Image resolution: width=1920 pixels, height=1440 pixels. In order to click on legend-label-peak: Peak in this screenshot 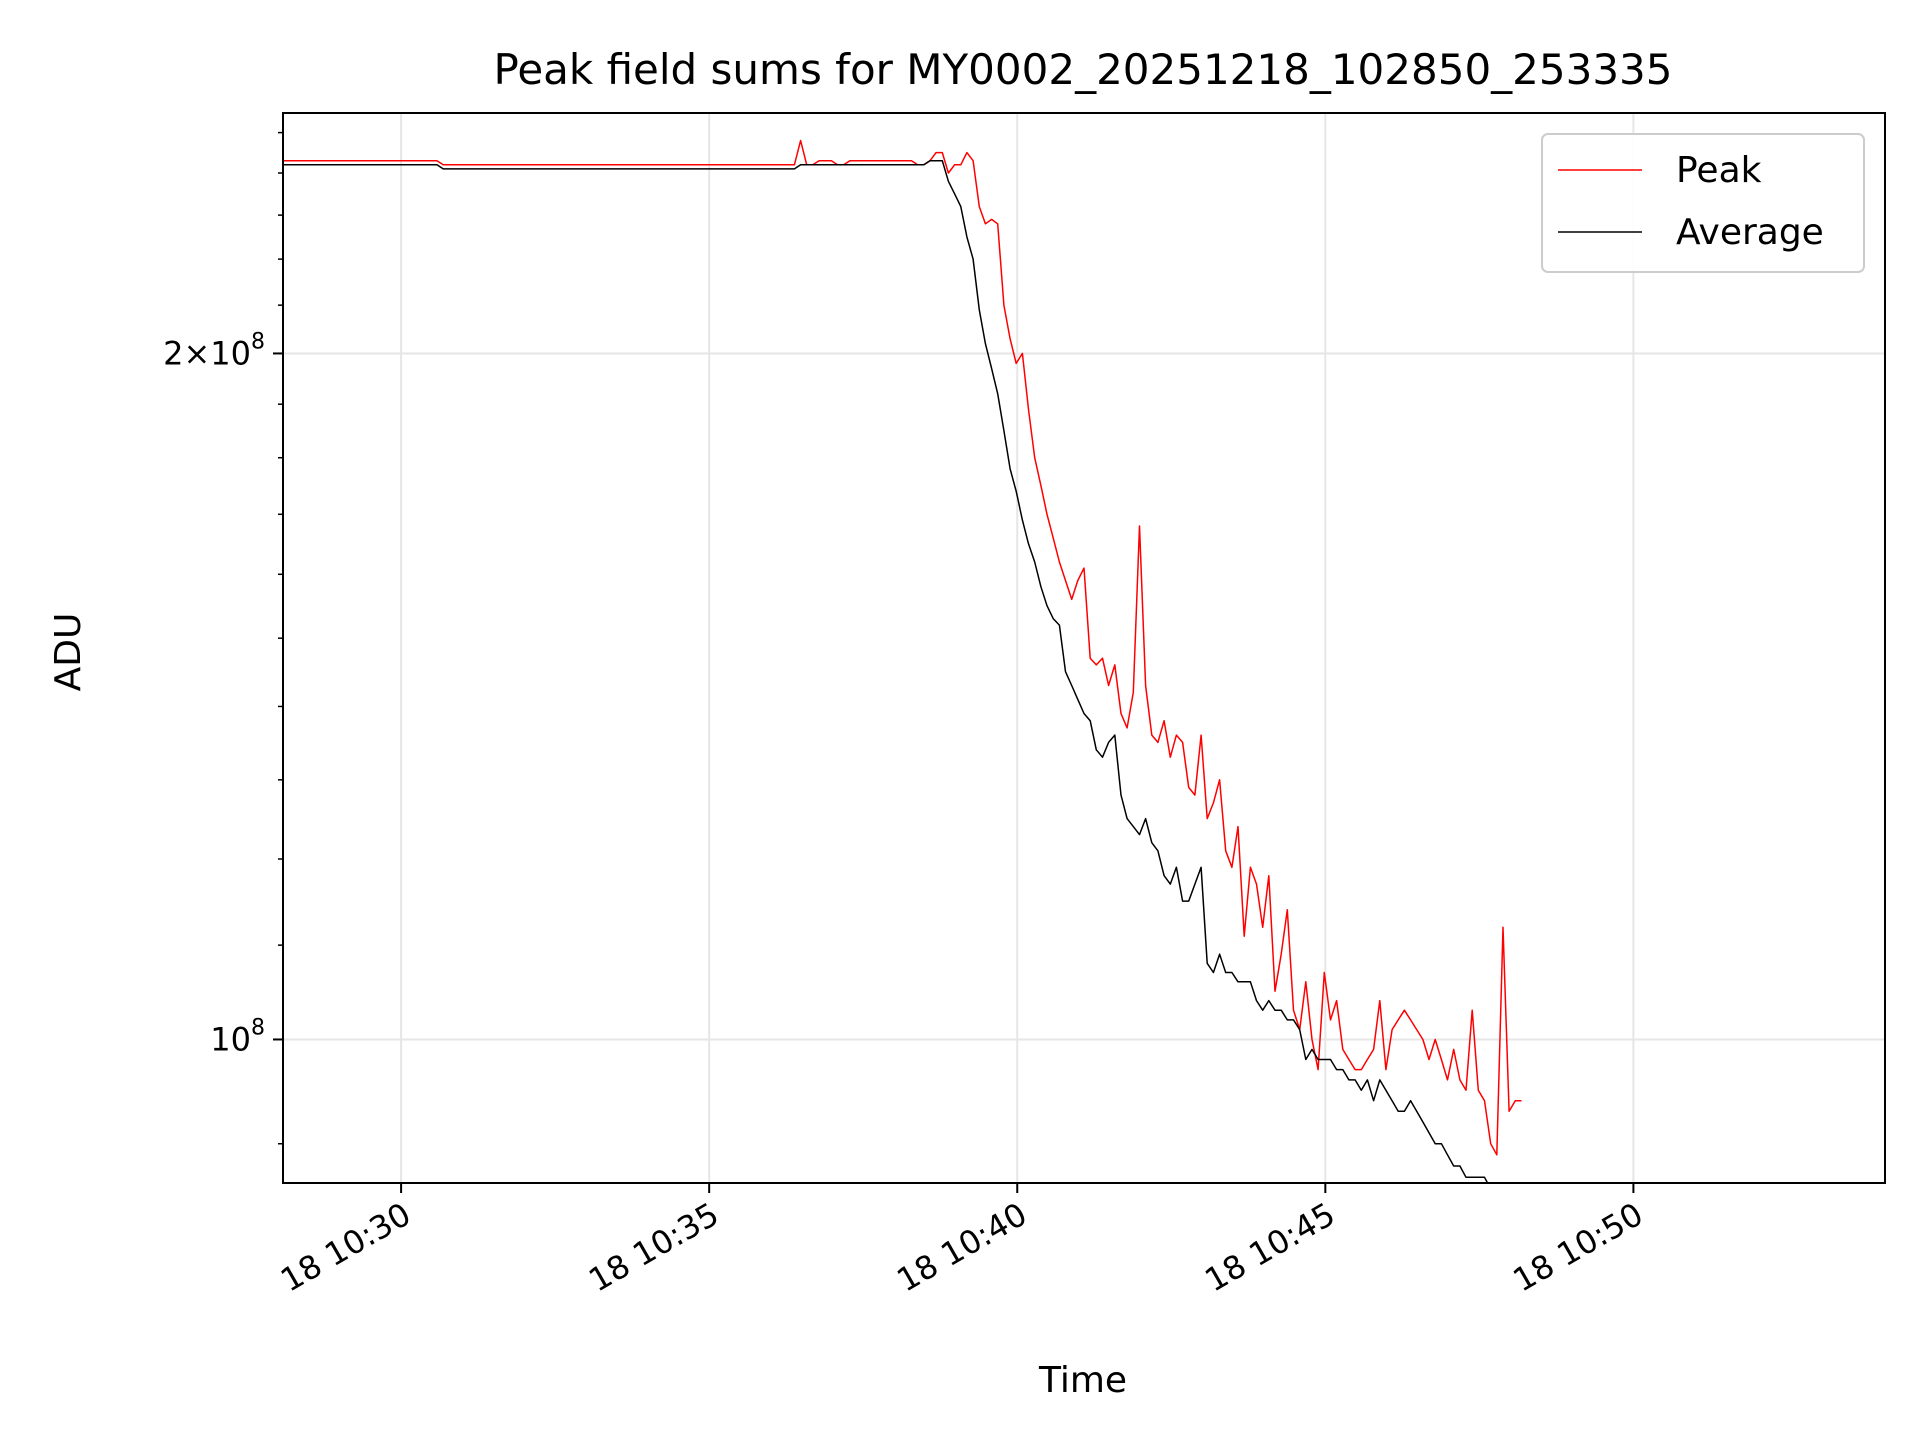, I will do `click(1719, 170)`.